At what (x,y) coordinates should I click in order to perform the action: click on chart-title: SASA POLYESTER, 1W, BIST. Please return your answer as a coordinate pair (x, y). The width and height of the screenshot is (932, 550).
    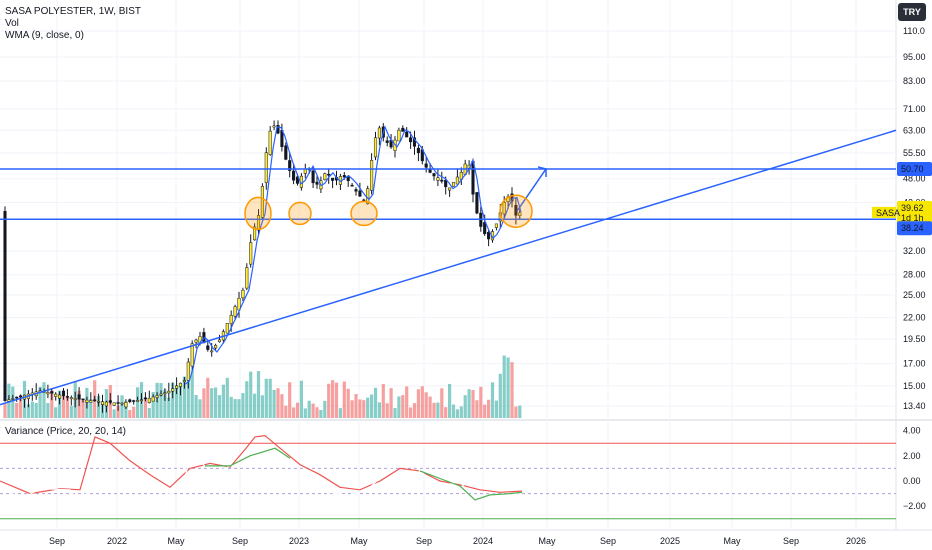
    Looking at the image, I should click on (73, 11).